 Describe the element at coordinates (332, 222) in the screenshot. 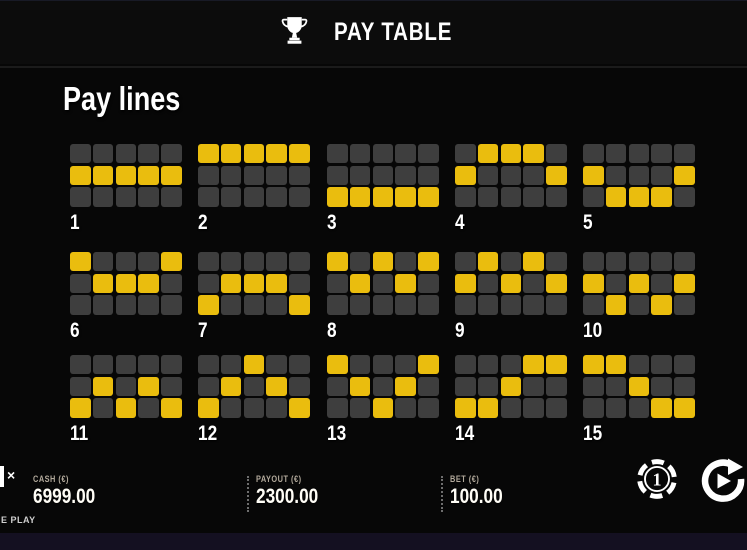

I see `payline-number: 3` at that location.